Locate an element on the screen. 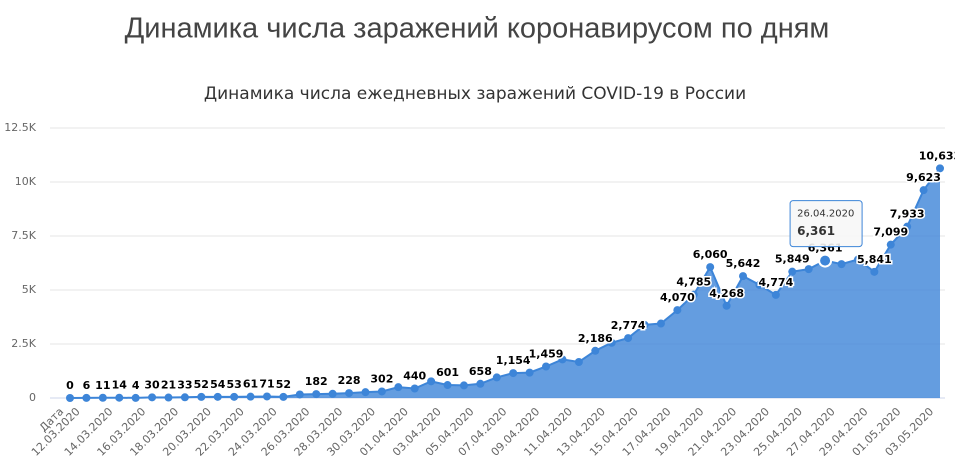  data-label: 6 is located at coordinates (87, 385).